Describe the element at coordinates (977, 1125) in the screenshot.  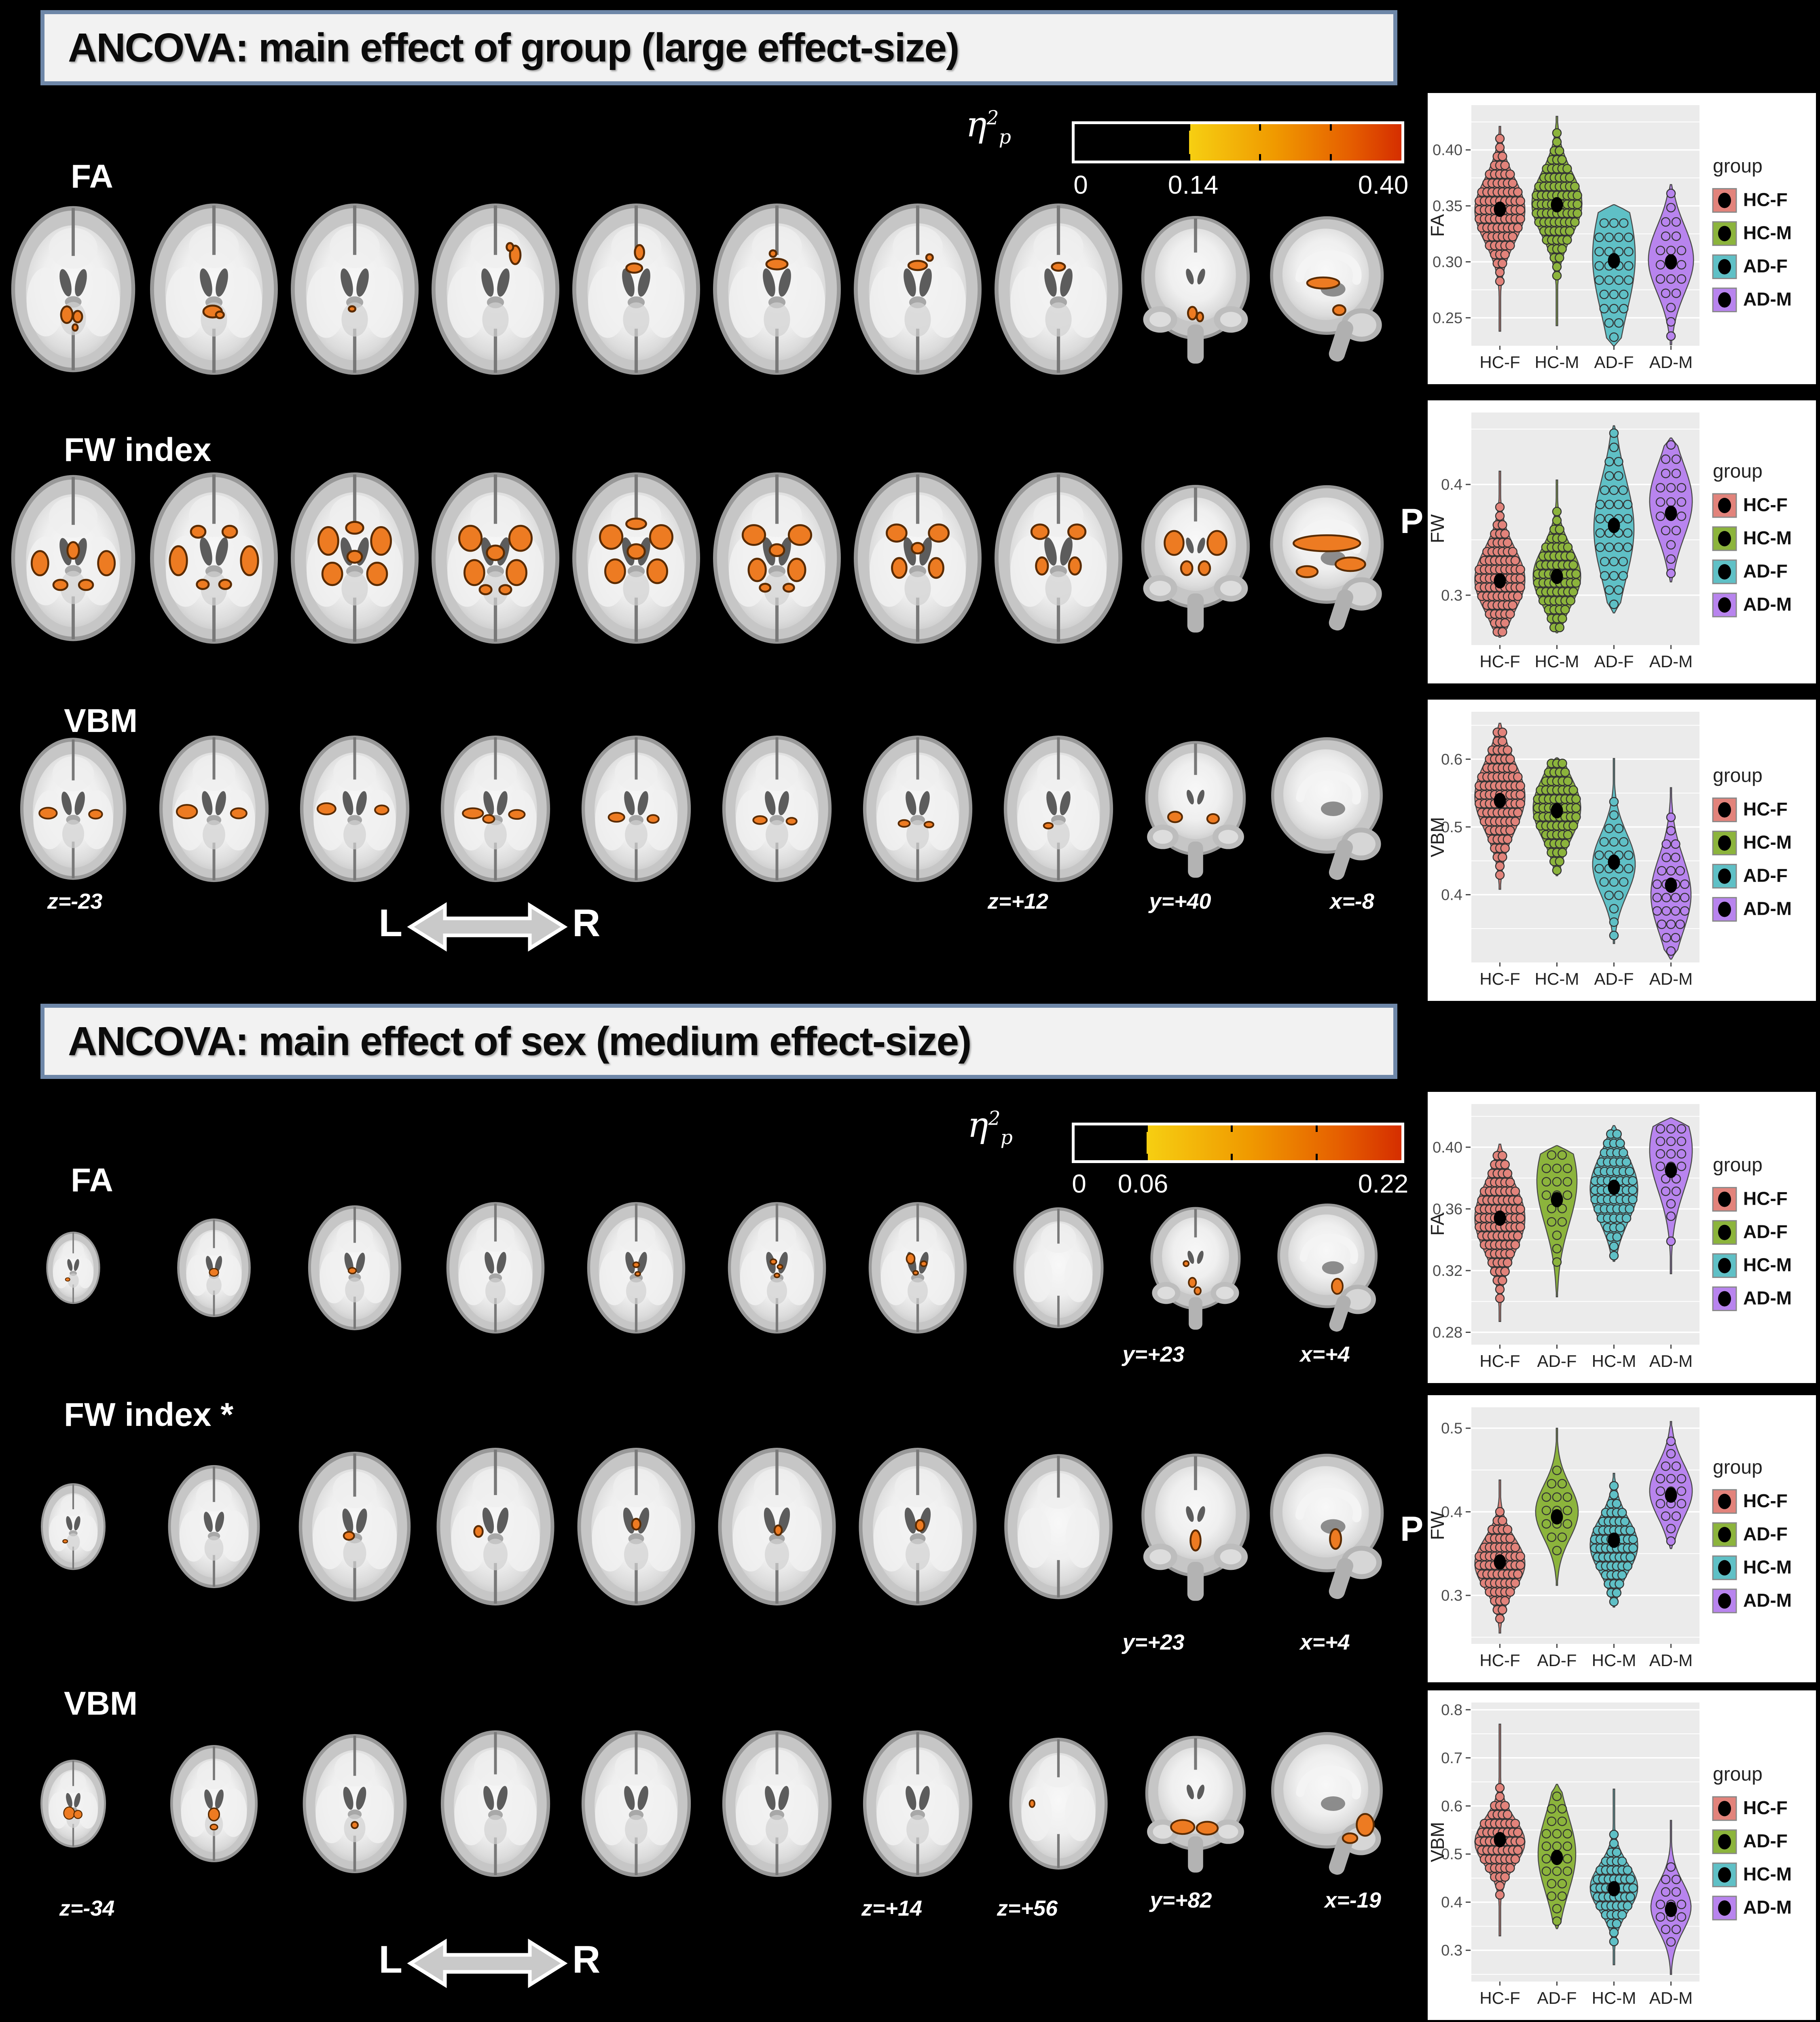
I see `eta-glyph: η` at that location.